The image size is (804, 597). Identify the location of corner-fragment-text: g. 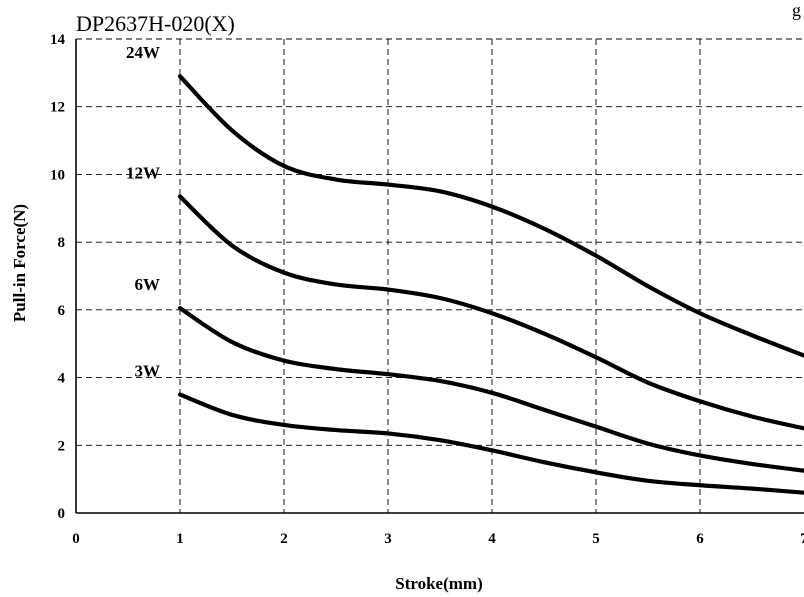
(796, 10).